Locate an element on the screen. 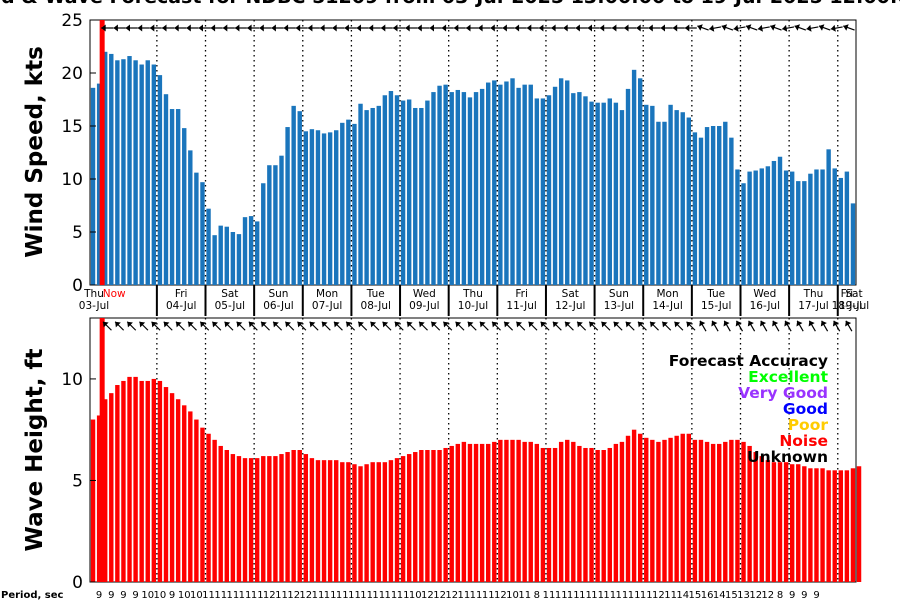 Image resolution: width=900 pixels, height=600 pixels. date-label: 05-Jul is located at coordinates (230, 306).